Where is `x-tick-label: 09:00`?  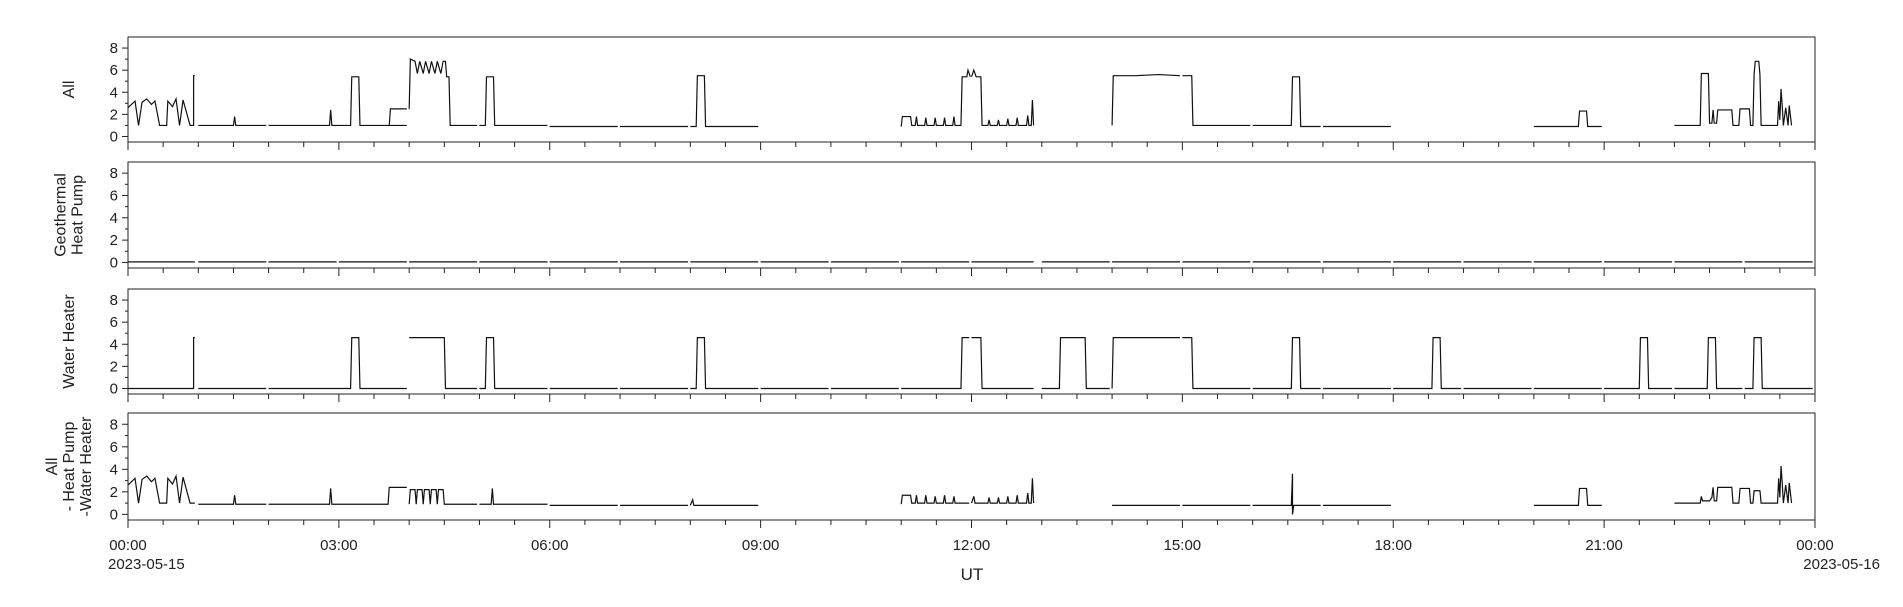 x-tick-label: 09:00 is located at coordinates (761, 545).